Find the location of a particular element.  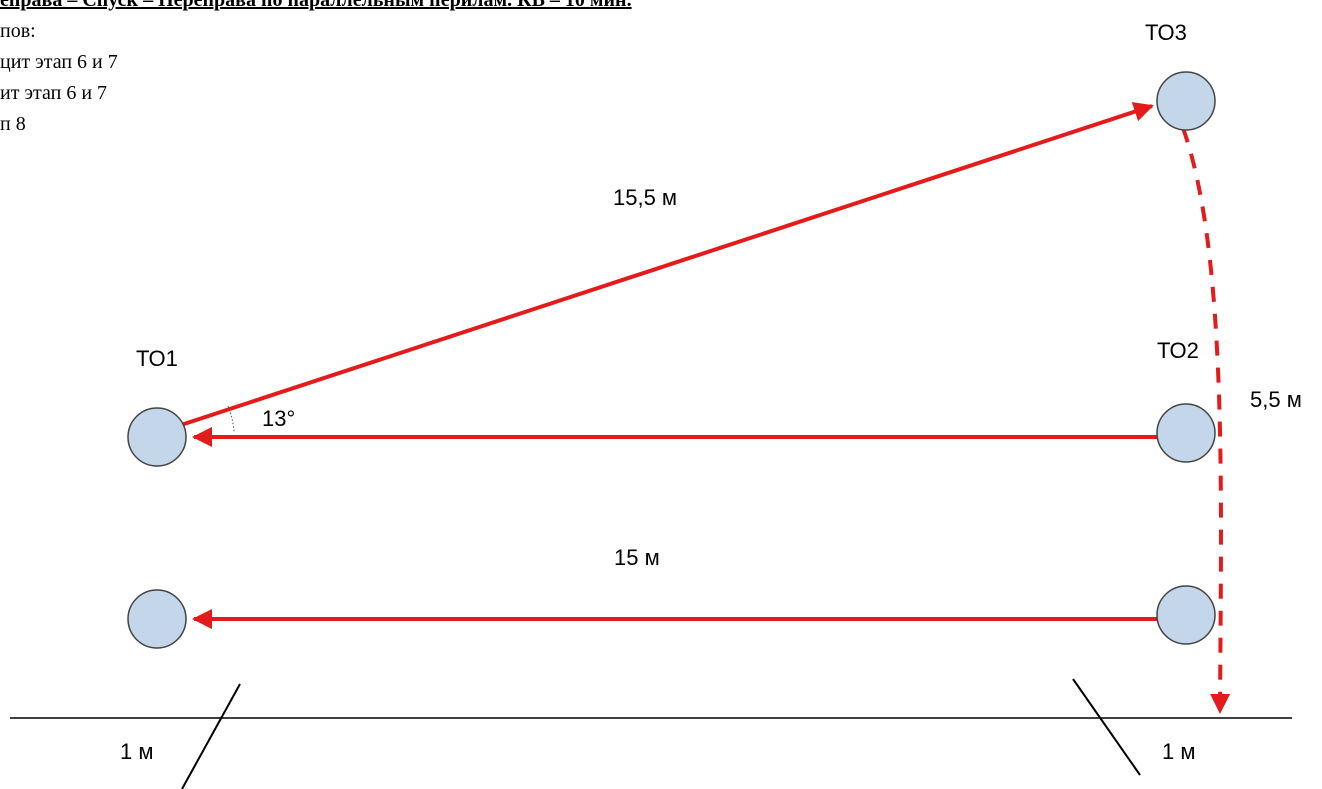

lower-right-node is located at coordinates (1186, 615).